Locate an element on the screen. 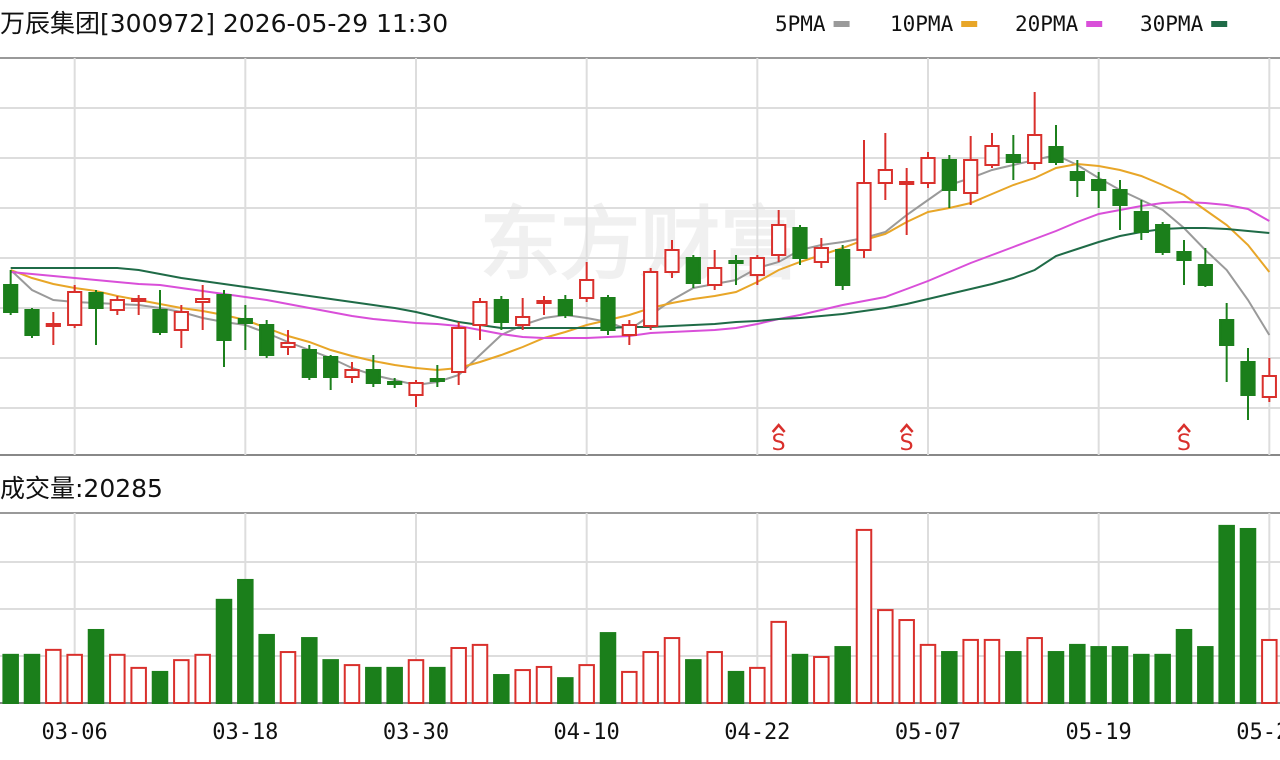 The height and width of the screenshot is (760, 1280). x-tick-label: 03-30 is located at coordinates (416, 732).